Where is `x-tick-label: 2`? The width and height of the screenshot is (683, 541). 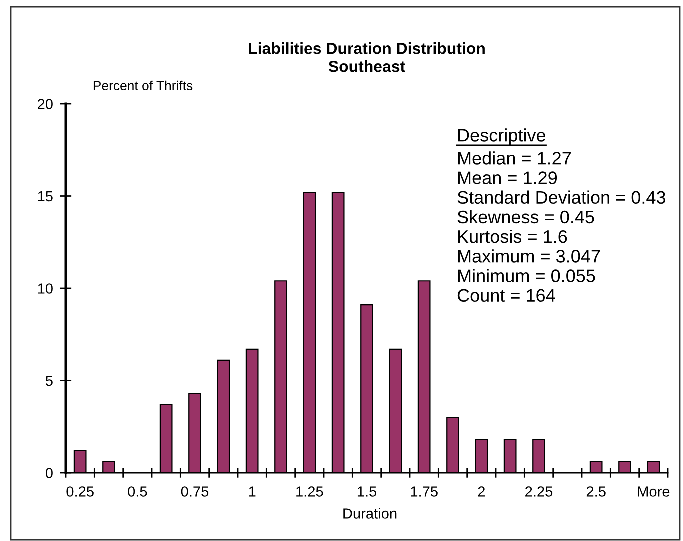 x-tick-label: 2 is located at coordinates (481, 491).